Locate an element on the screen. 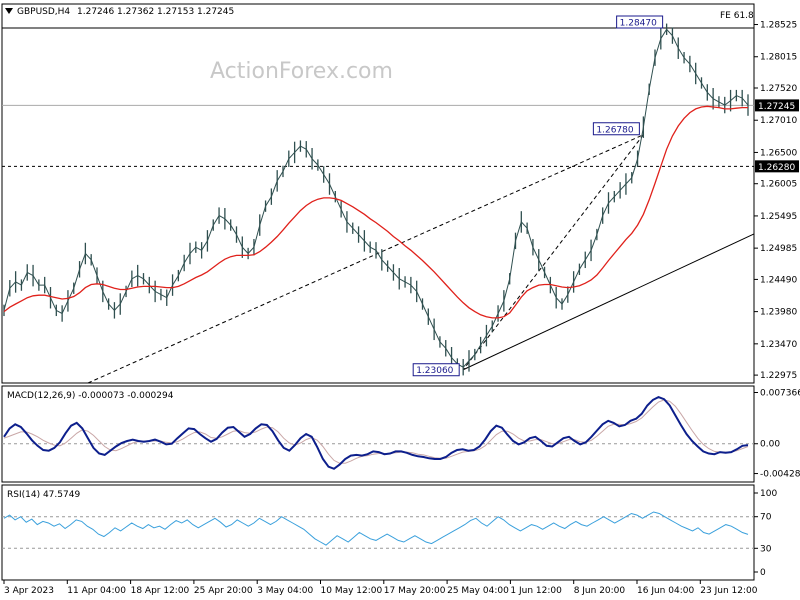 The width and height of the screenshot is (800, 600). price-tick-label: 1.23980 is located at coordinates (778, 313).